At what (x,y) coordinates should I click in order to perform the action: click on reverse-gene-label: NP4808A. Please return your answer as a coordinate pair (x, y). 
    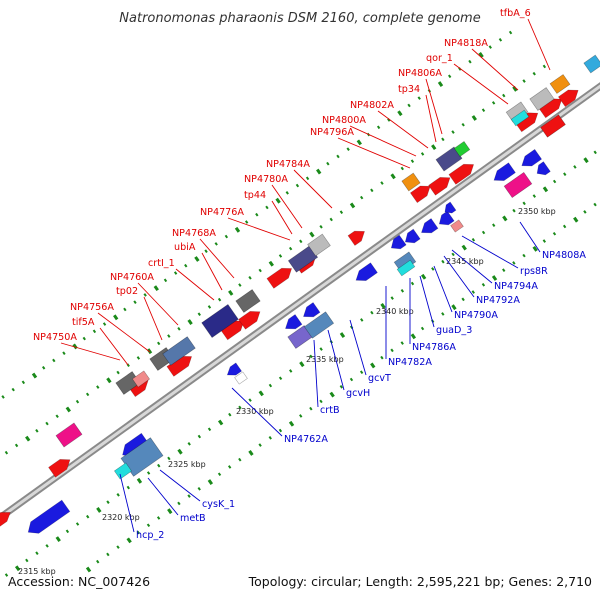
    Looking at the image, I should click on (564, 255).